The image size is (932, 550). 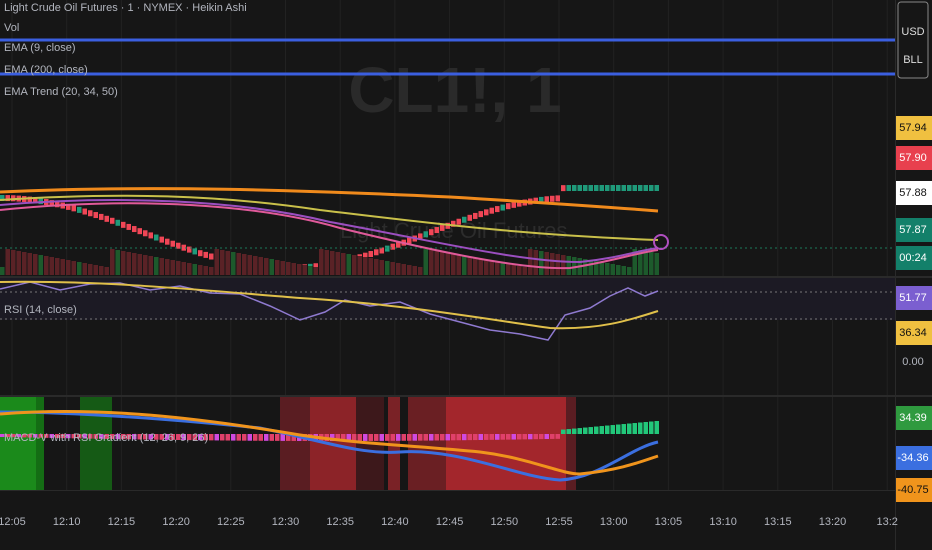 I want to click on price-label: -40.75, so click(x=912, y=490).